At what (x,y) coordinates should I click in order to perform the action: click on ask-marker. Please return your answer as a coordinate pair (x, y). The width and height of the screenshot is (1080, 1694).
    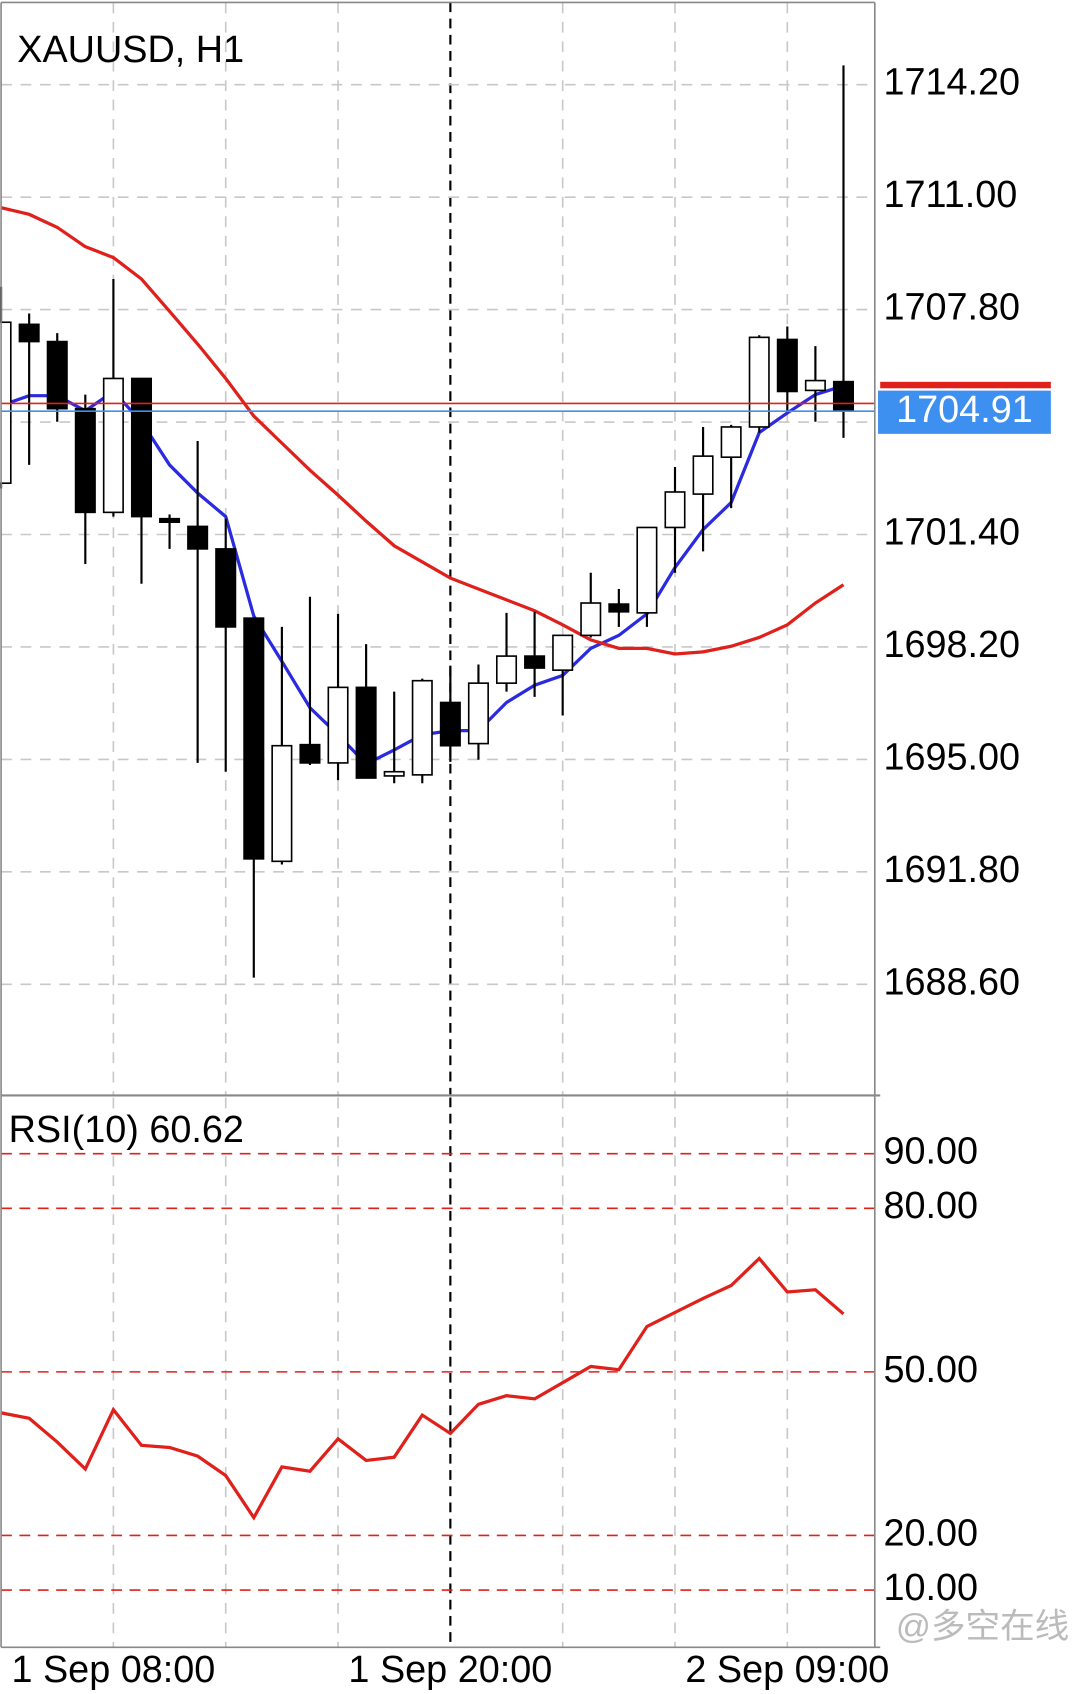
    Looking at the image, I should click on (965, 385).